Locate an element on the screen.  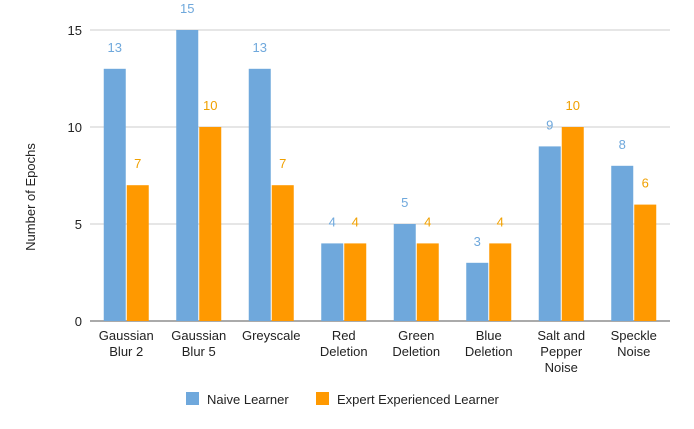
data-label: 6 is located at coordinates (645, 183).